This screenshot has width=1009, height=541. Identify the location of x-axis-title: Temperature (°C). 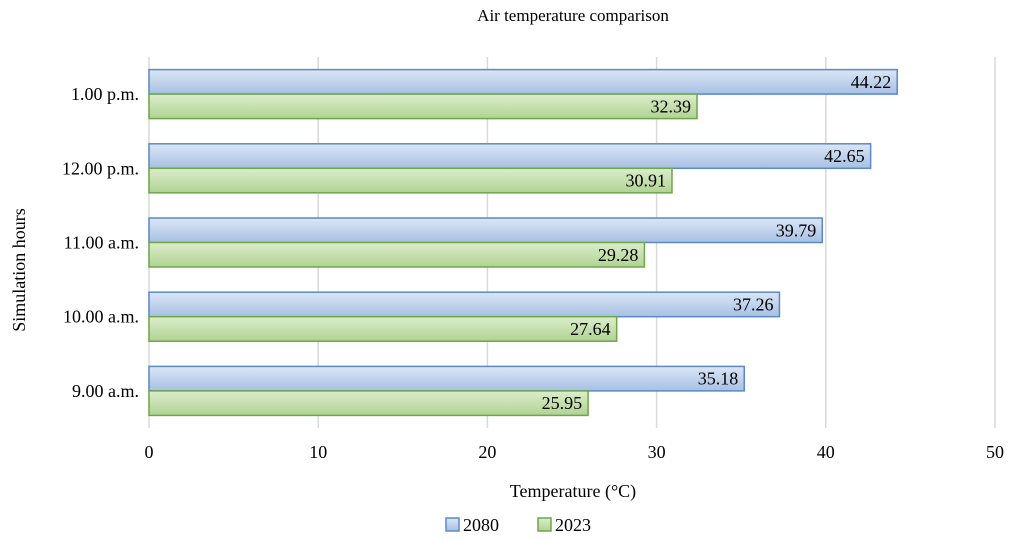
(573, 491).